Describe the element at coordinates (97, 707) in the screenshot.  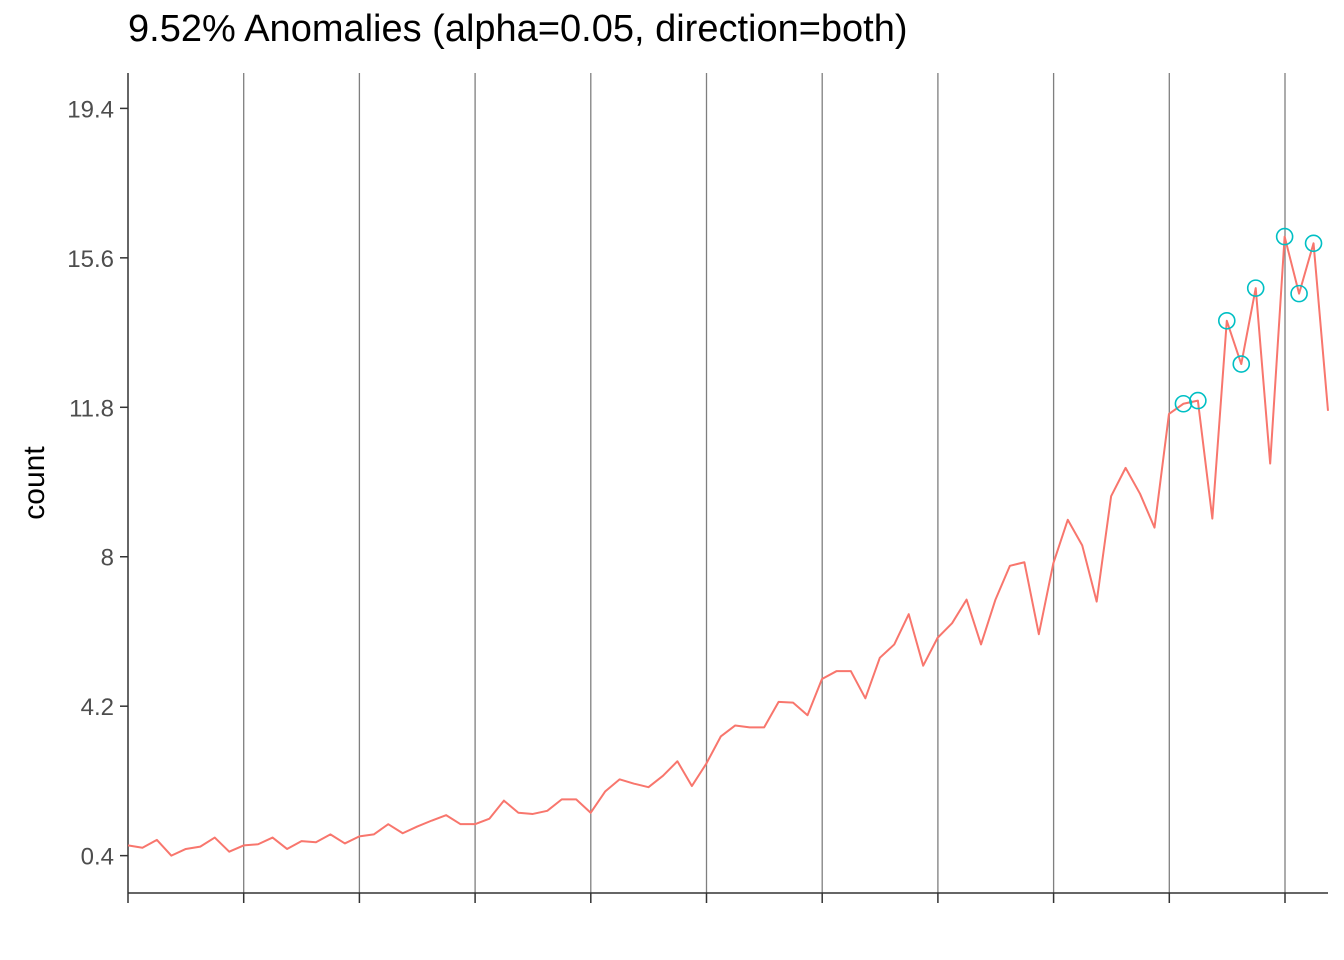
I see `y-tick-label: 4.2` at that location.